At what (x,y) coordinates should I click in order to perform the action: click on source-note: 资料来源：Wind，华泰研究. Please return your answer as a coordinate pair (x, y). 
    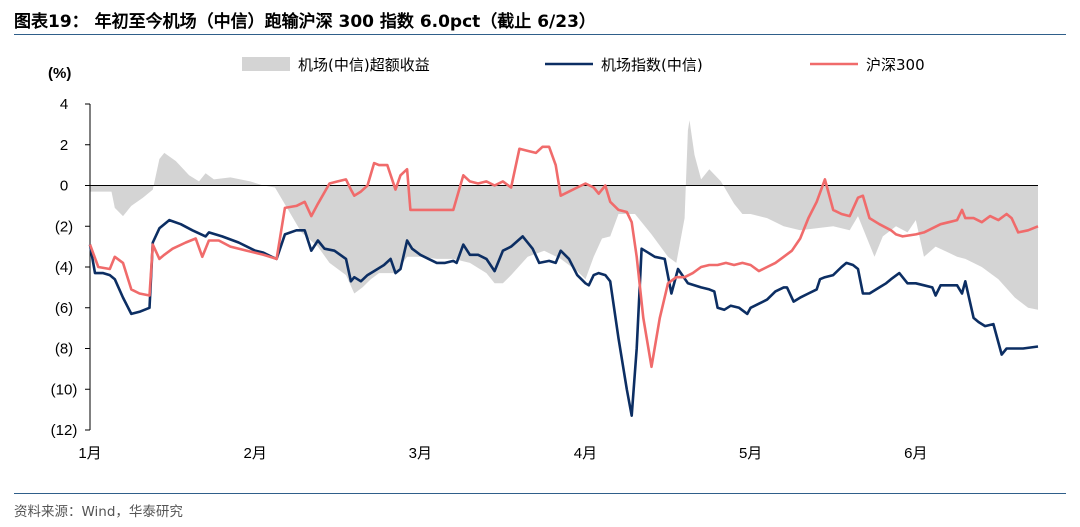
    Looking at the image, I should click on (98, 512).